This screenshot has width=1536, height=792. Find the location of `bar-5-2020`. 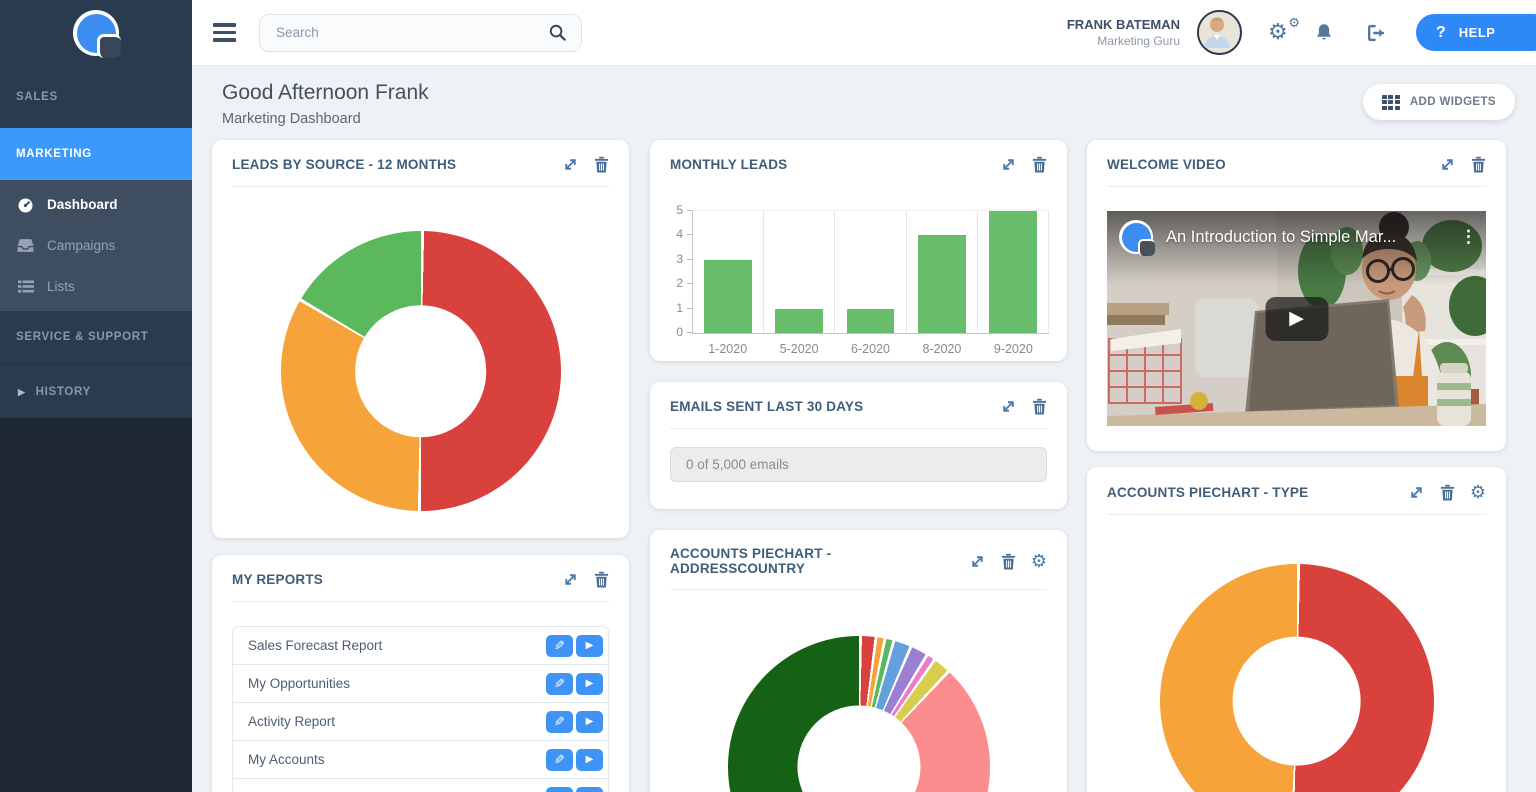

bar-5-2020 is located at coordinates (799, 320).